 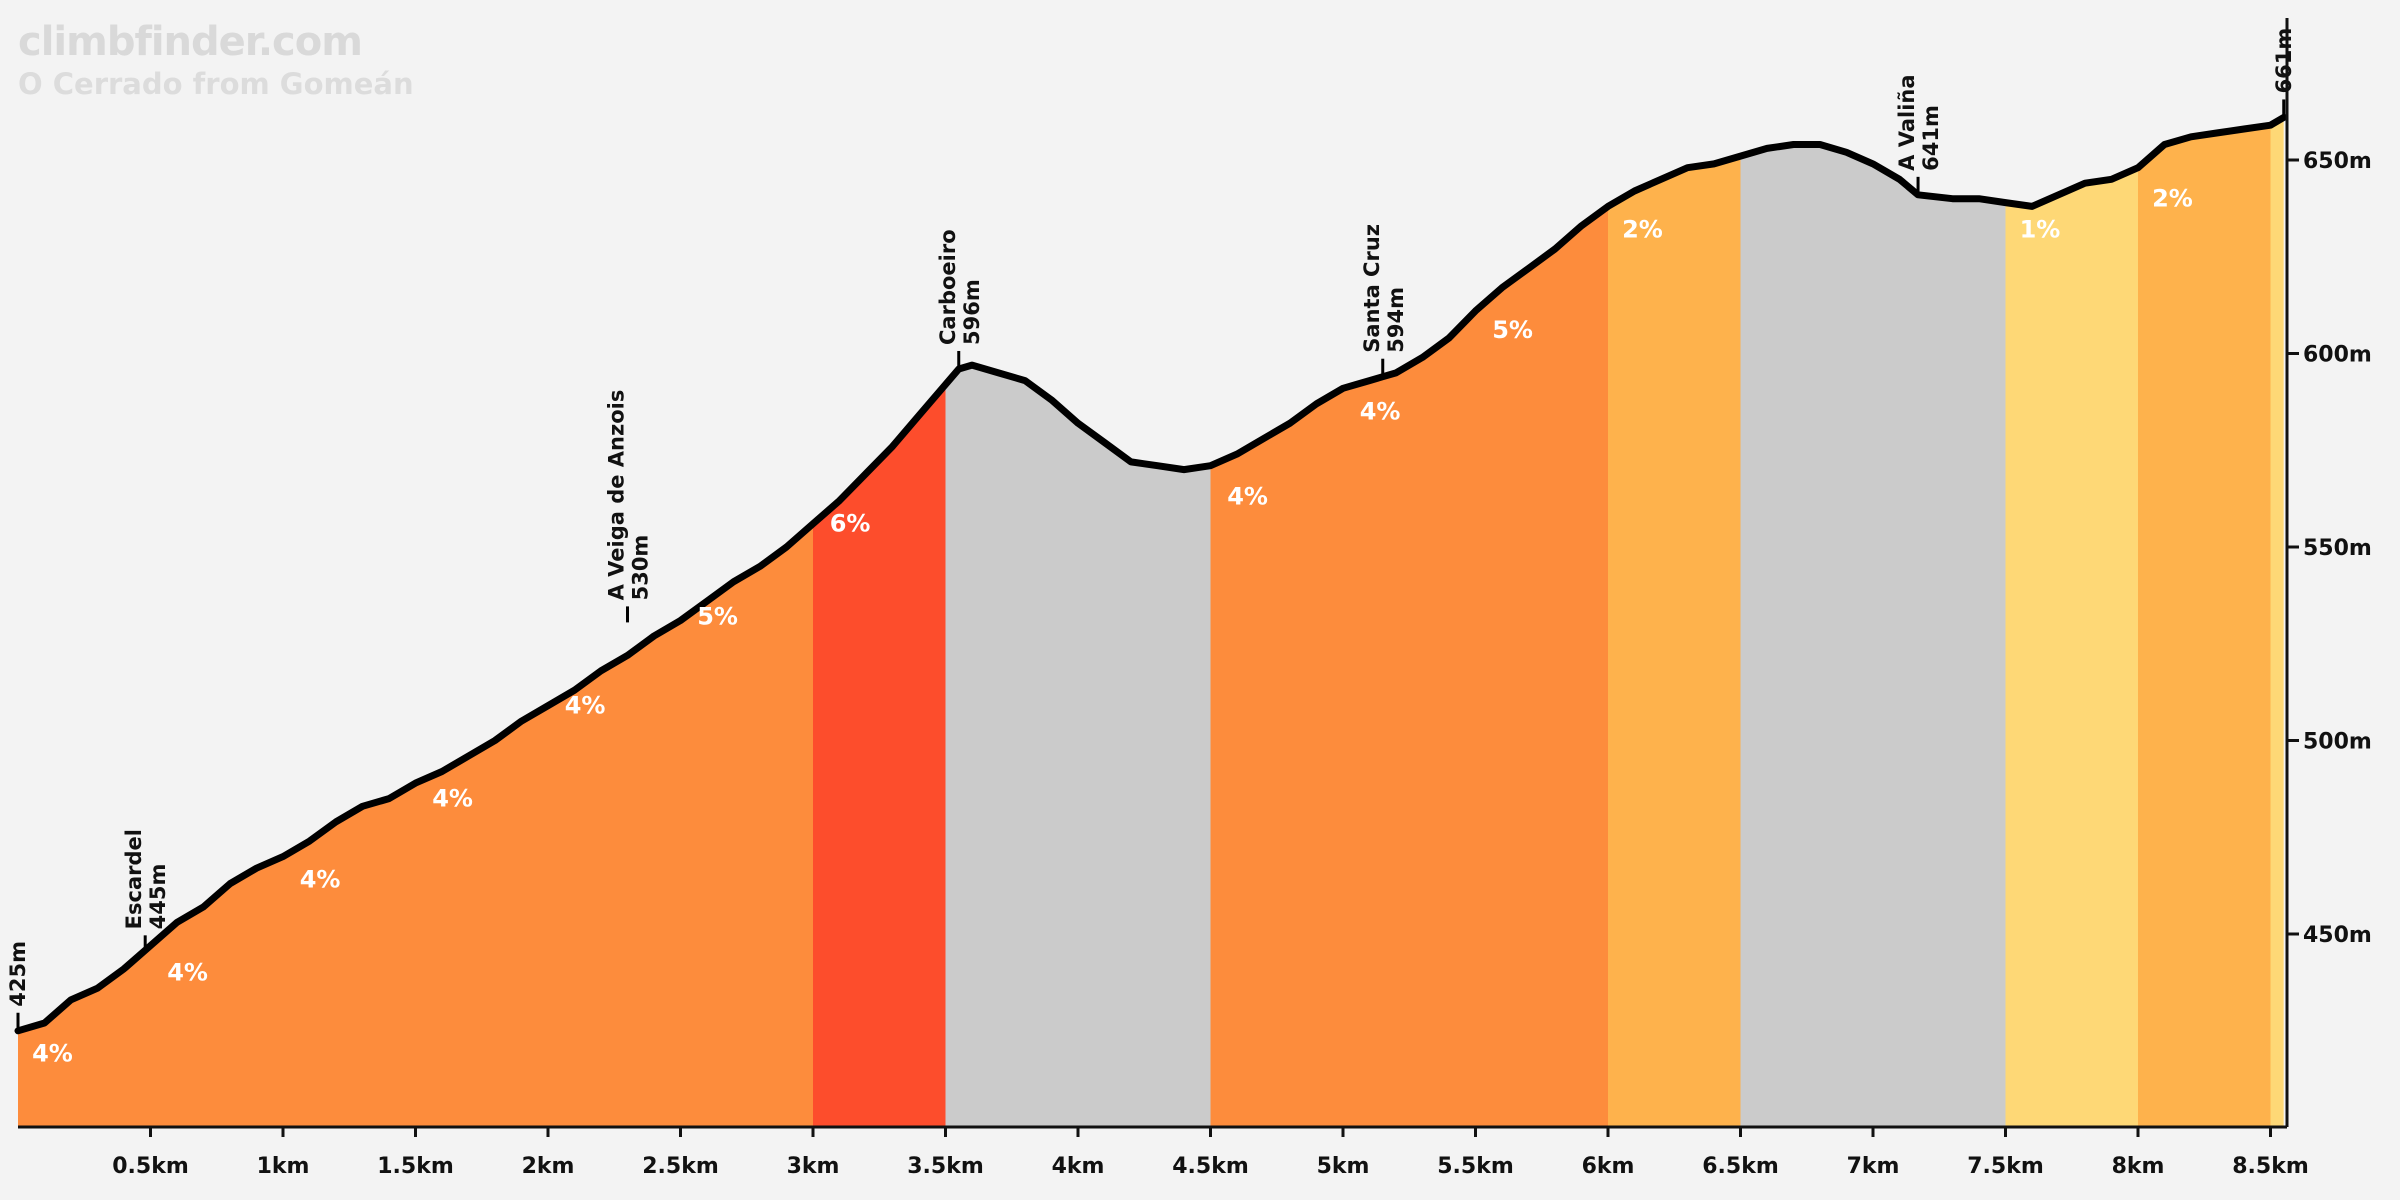 What do you see at coordinates (1210, 1166) in the screenshot?
I see `x-tick-label-8: 4.5km` at bounding box center [1210, 1166].